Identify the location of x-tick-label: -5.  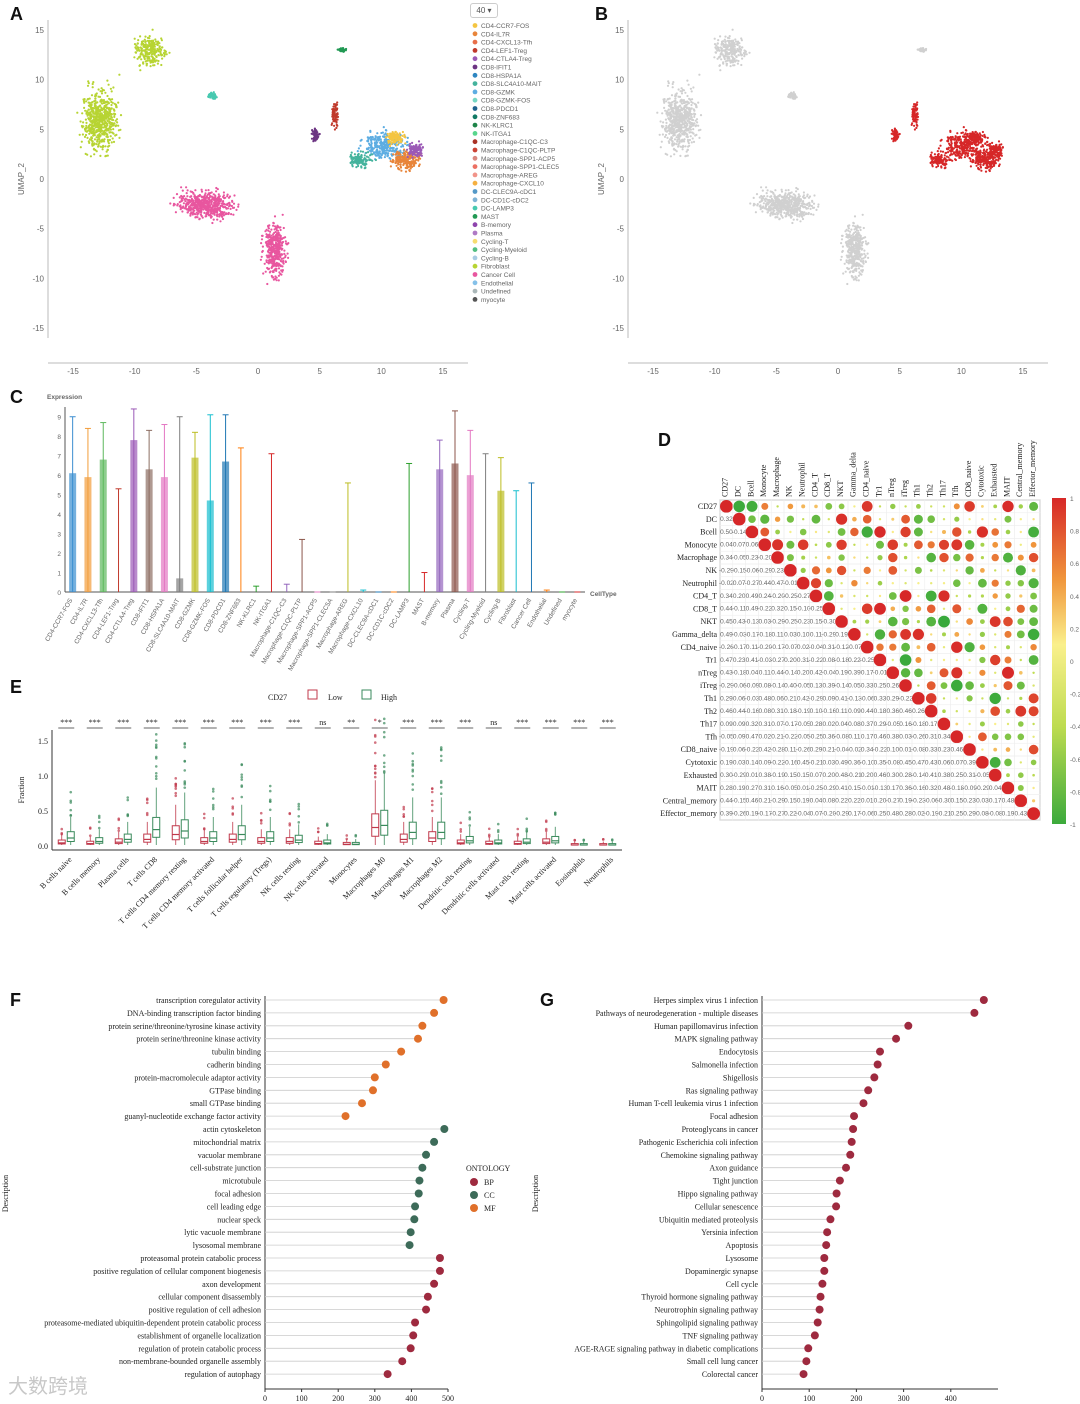
(197, 371).